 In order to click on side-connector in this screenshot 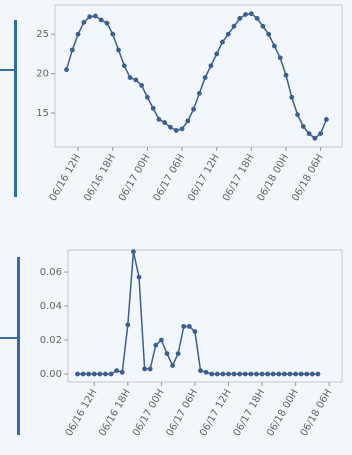, I will do `click(7, 70)`.